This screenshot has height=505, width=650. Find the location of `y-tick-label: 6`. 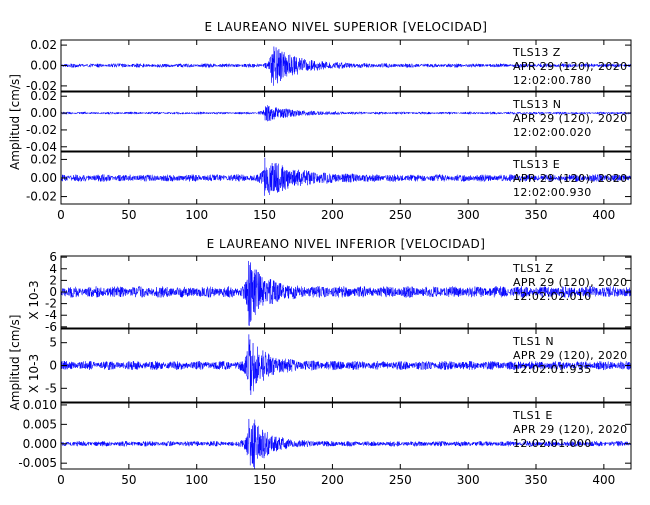

y-tick-label: 6 is located at coordinates (53, 257).